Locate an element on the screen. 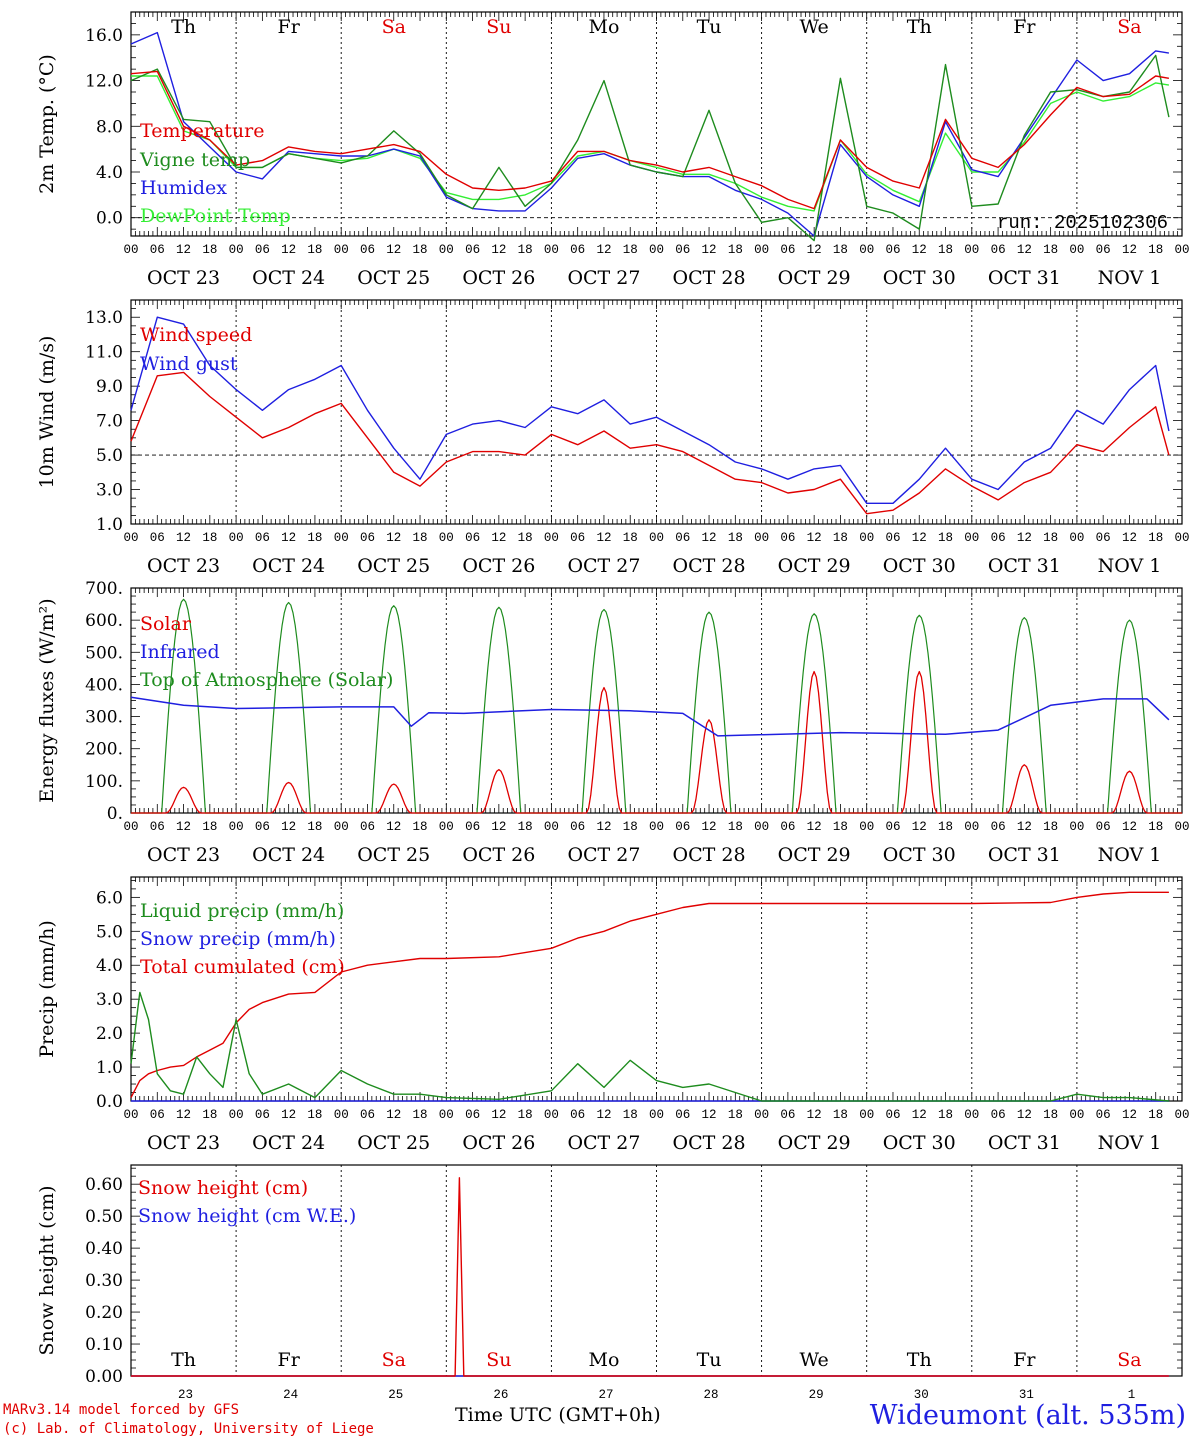 The image size is (1194, 1440). day-name-bottom: Su is located at coordinates (498, 1360).